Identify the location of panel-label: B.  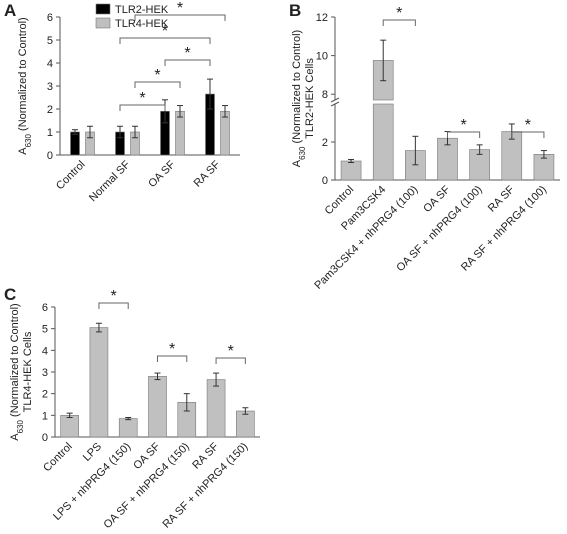
(295, 10).